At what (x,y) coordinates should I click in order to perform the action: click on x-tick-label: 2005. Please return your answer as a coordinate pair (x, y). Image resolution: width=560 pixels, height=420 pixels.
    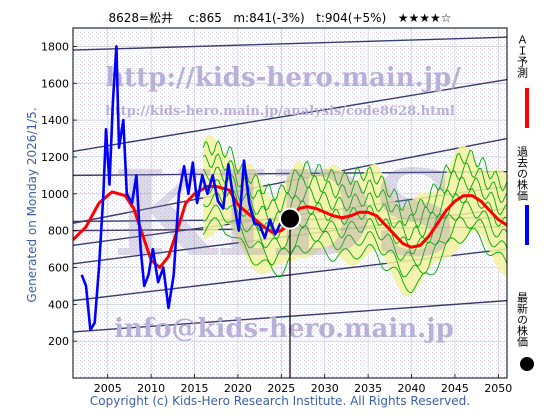
    Looking at the image, I should click on (108, 388).